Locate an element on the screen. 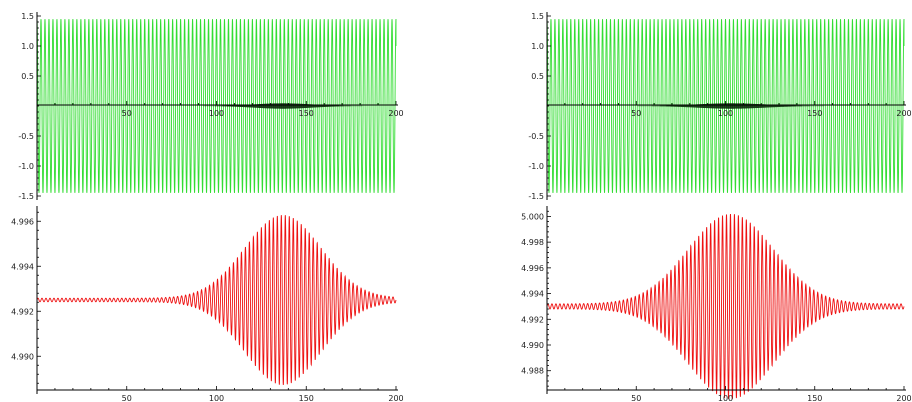 The image size is (912, 402). y-tick-label: 4.988 is located at coordinates (532, 371).